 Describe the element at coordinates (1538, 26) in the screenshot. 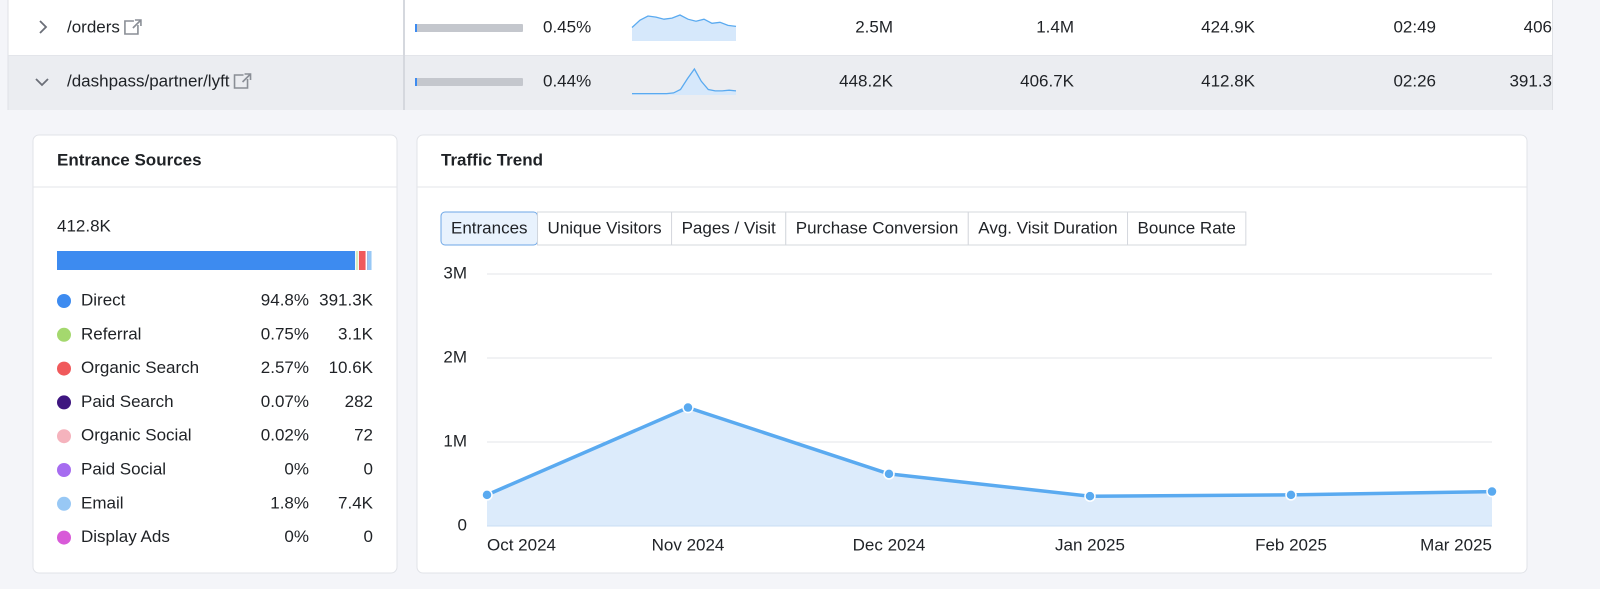

I see `metric-cell: 406` at that location.